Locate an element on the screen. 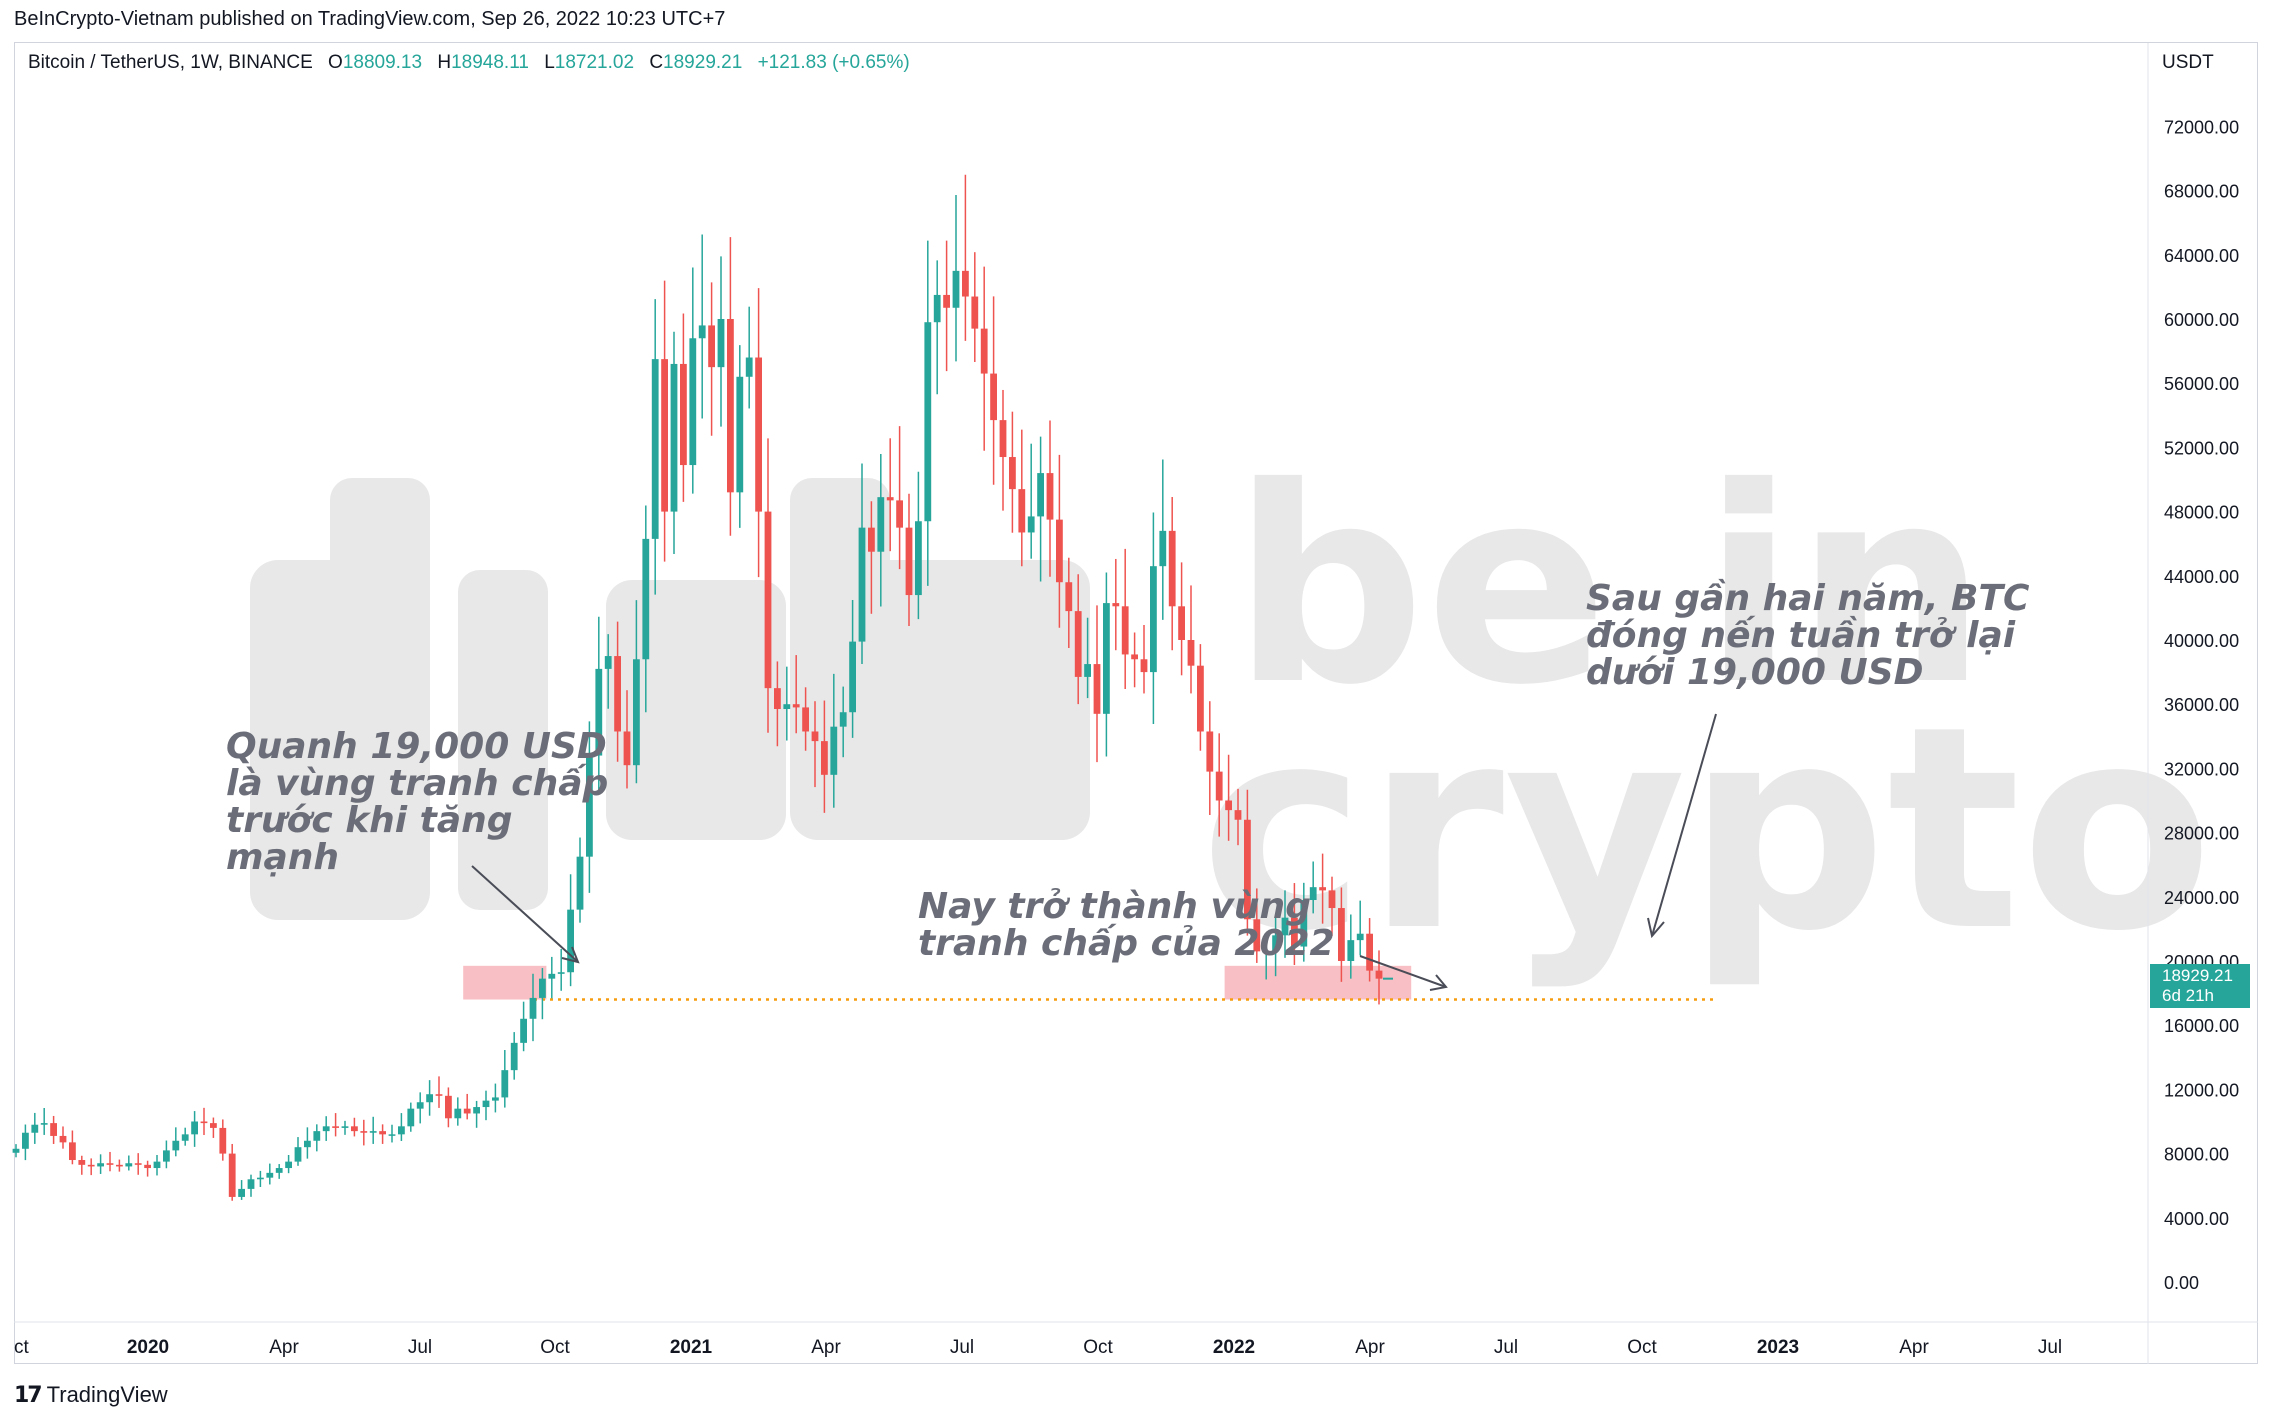 The image size is (2272, 1424). watermark-logo-icon is located at coordinates (670, 699).